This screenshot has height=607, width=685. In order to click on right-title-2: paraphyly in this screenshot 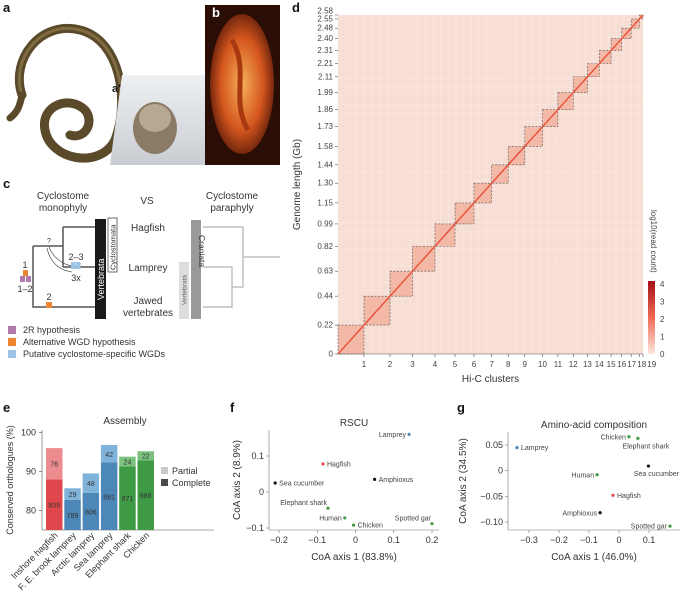, I will do `click(231, 208)`.